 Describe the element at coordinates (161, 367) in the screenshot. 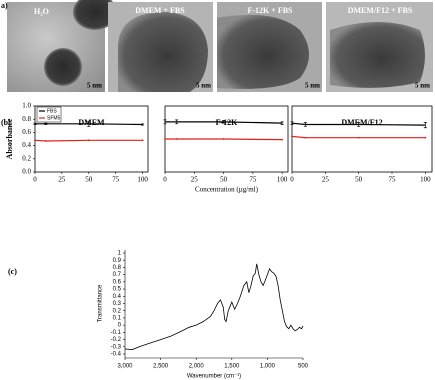

I see `x-tick-label: 2,500` at that location.